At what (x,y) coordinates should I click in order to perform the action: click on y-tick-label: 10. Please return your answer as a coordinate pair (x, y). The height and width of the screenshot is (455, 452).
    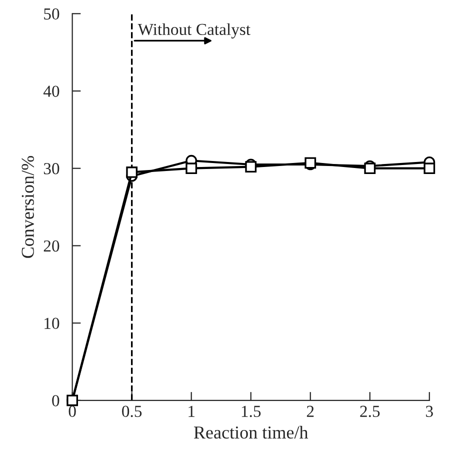
    Looking at the image, I should click on (52, 323).